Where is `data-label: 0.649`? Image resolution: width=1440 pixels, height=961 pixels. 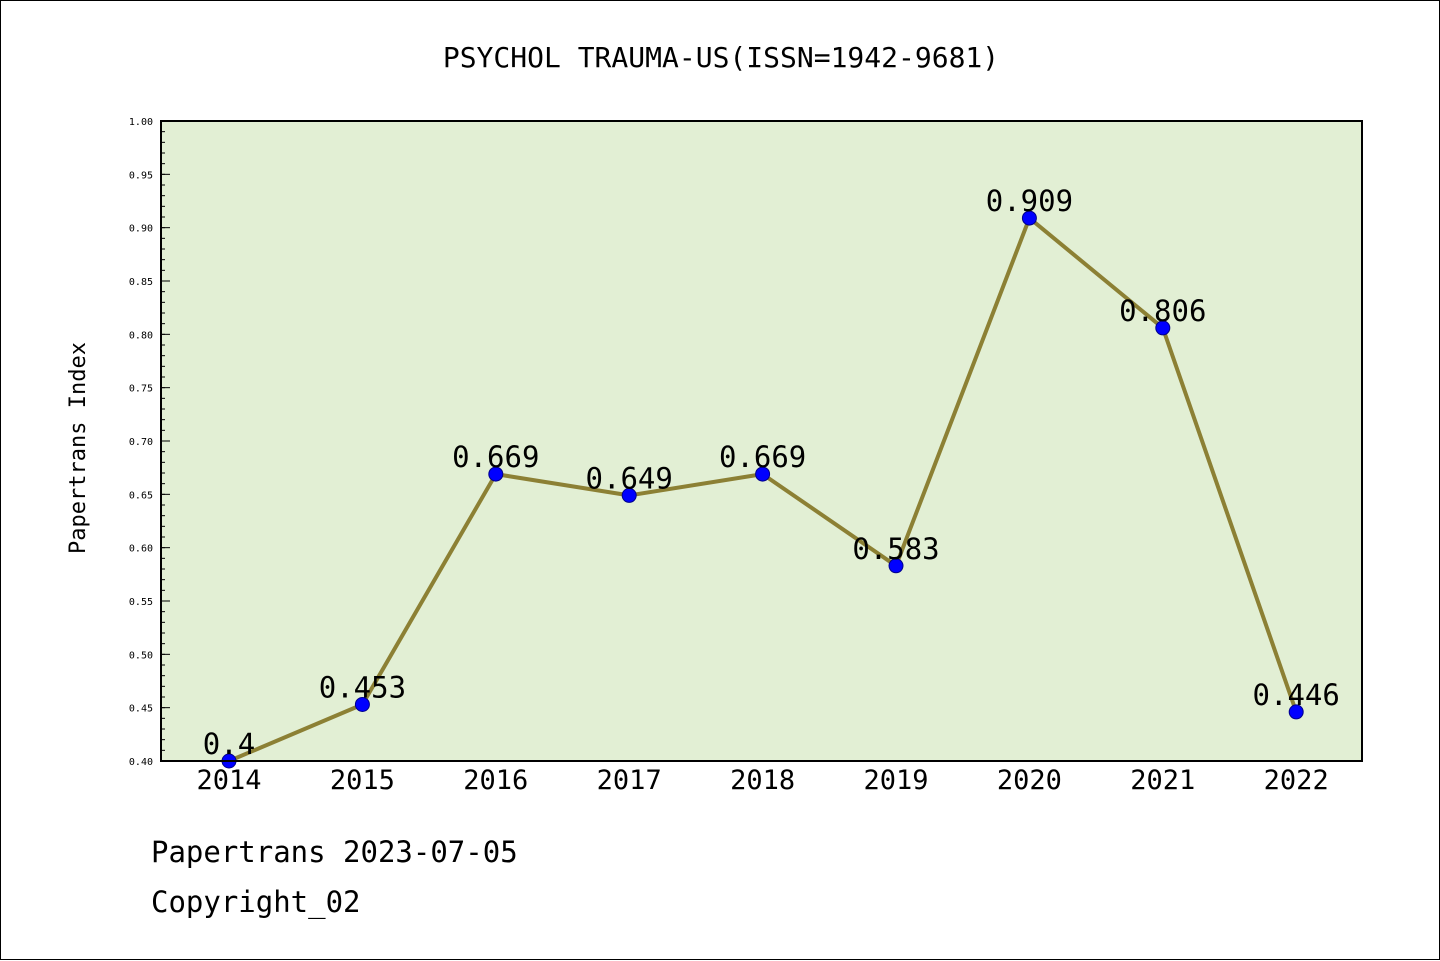 data-label: 0.649 is located at coordinates (629, 478).